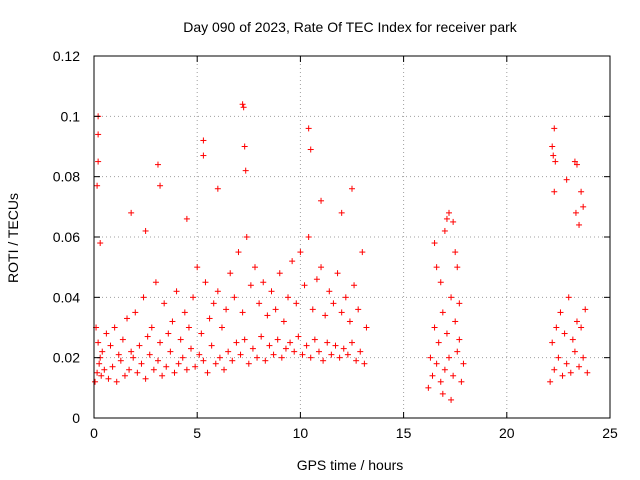 The height and width of the screenshot is (480, 640). What do you see at coordinates (94, 433) in the screenshot?
I see `x-tick-label: 0` at bounding box center [94, 433].